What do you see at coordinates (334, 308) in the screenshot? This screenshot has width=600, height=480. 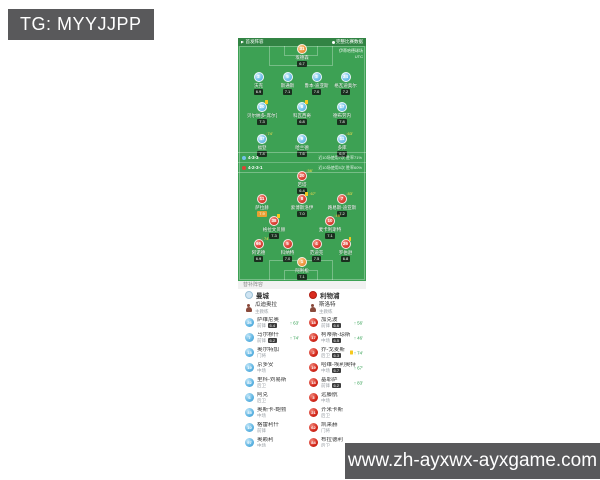 I see `away-coach: 斯洛特 主教练` at bounding box center [334, 308].